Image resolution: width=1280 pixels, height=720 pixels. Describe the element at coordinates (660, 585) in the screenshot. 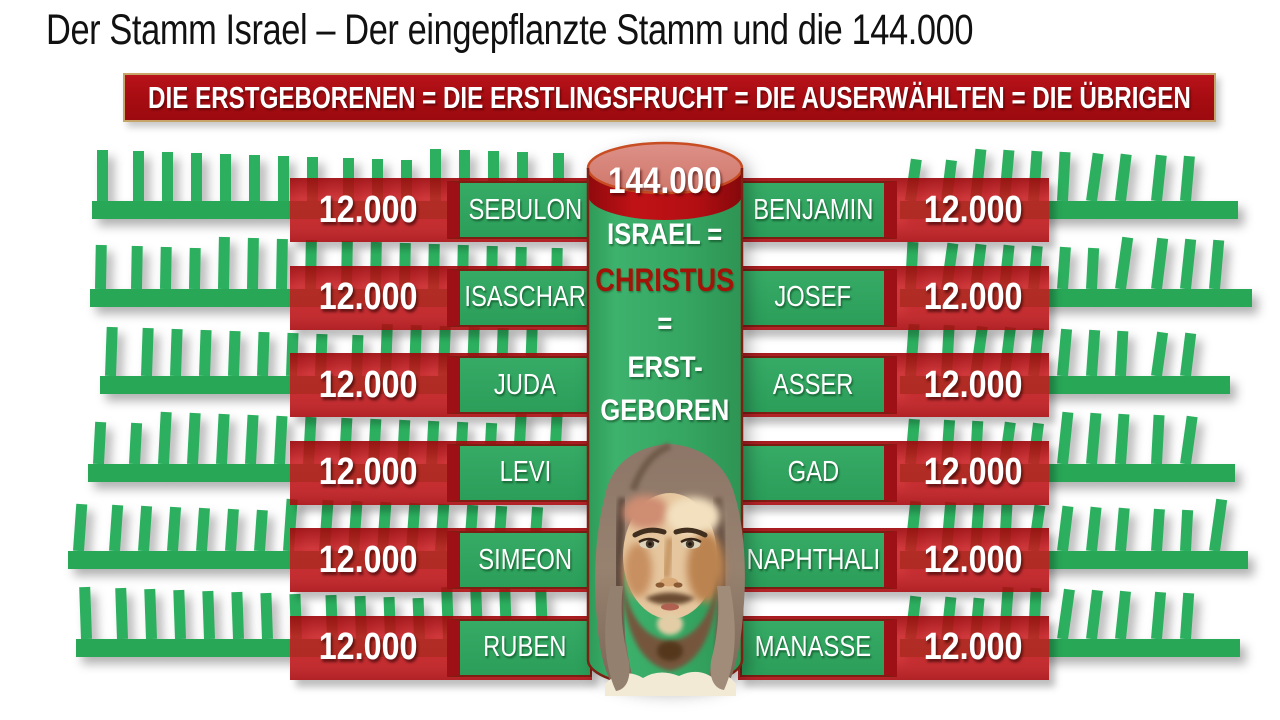

I see `nostril-left` at that location.